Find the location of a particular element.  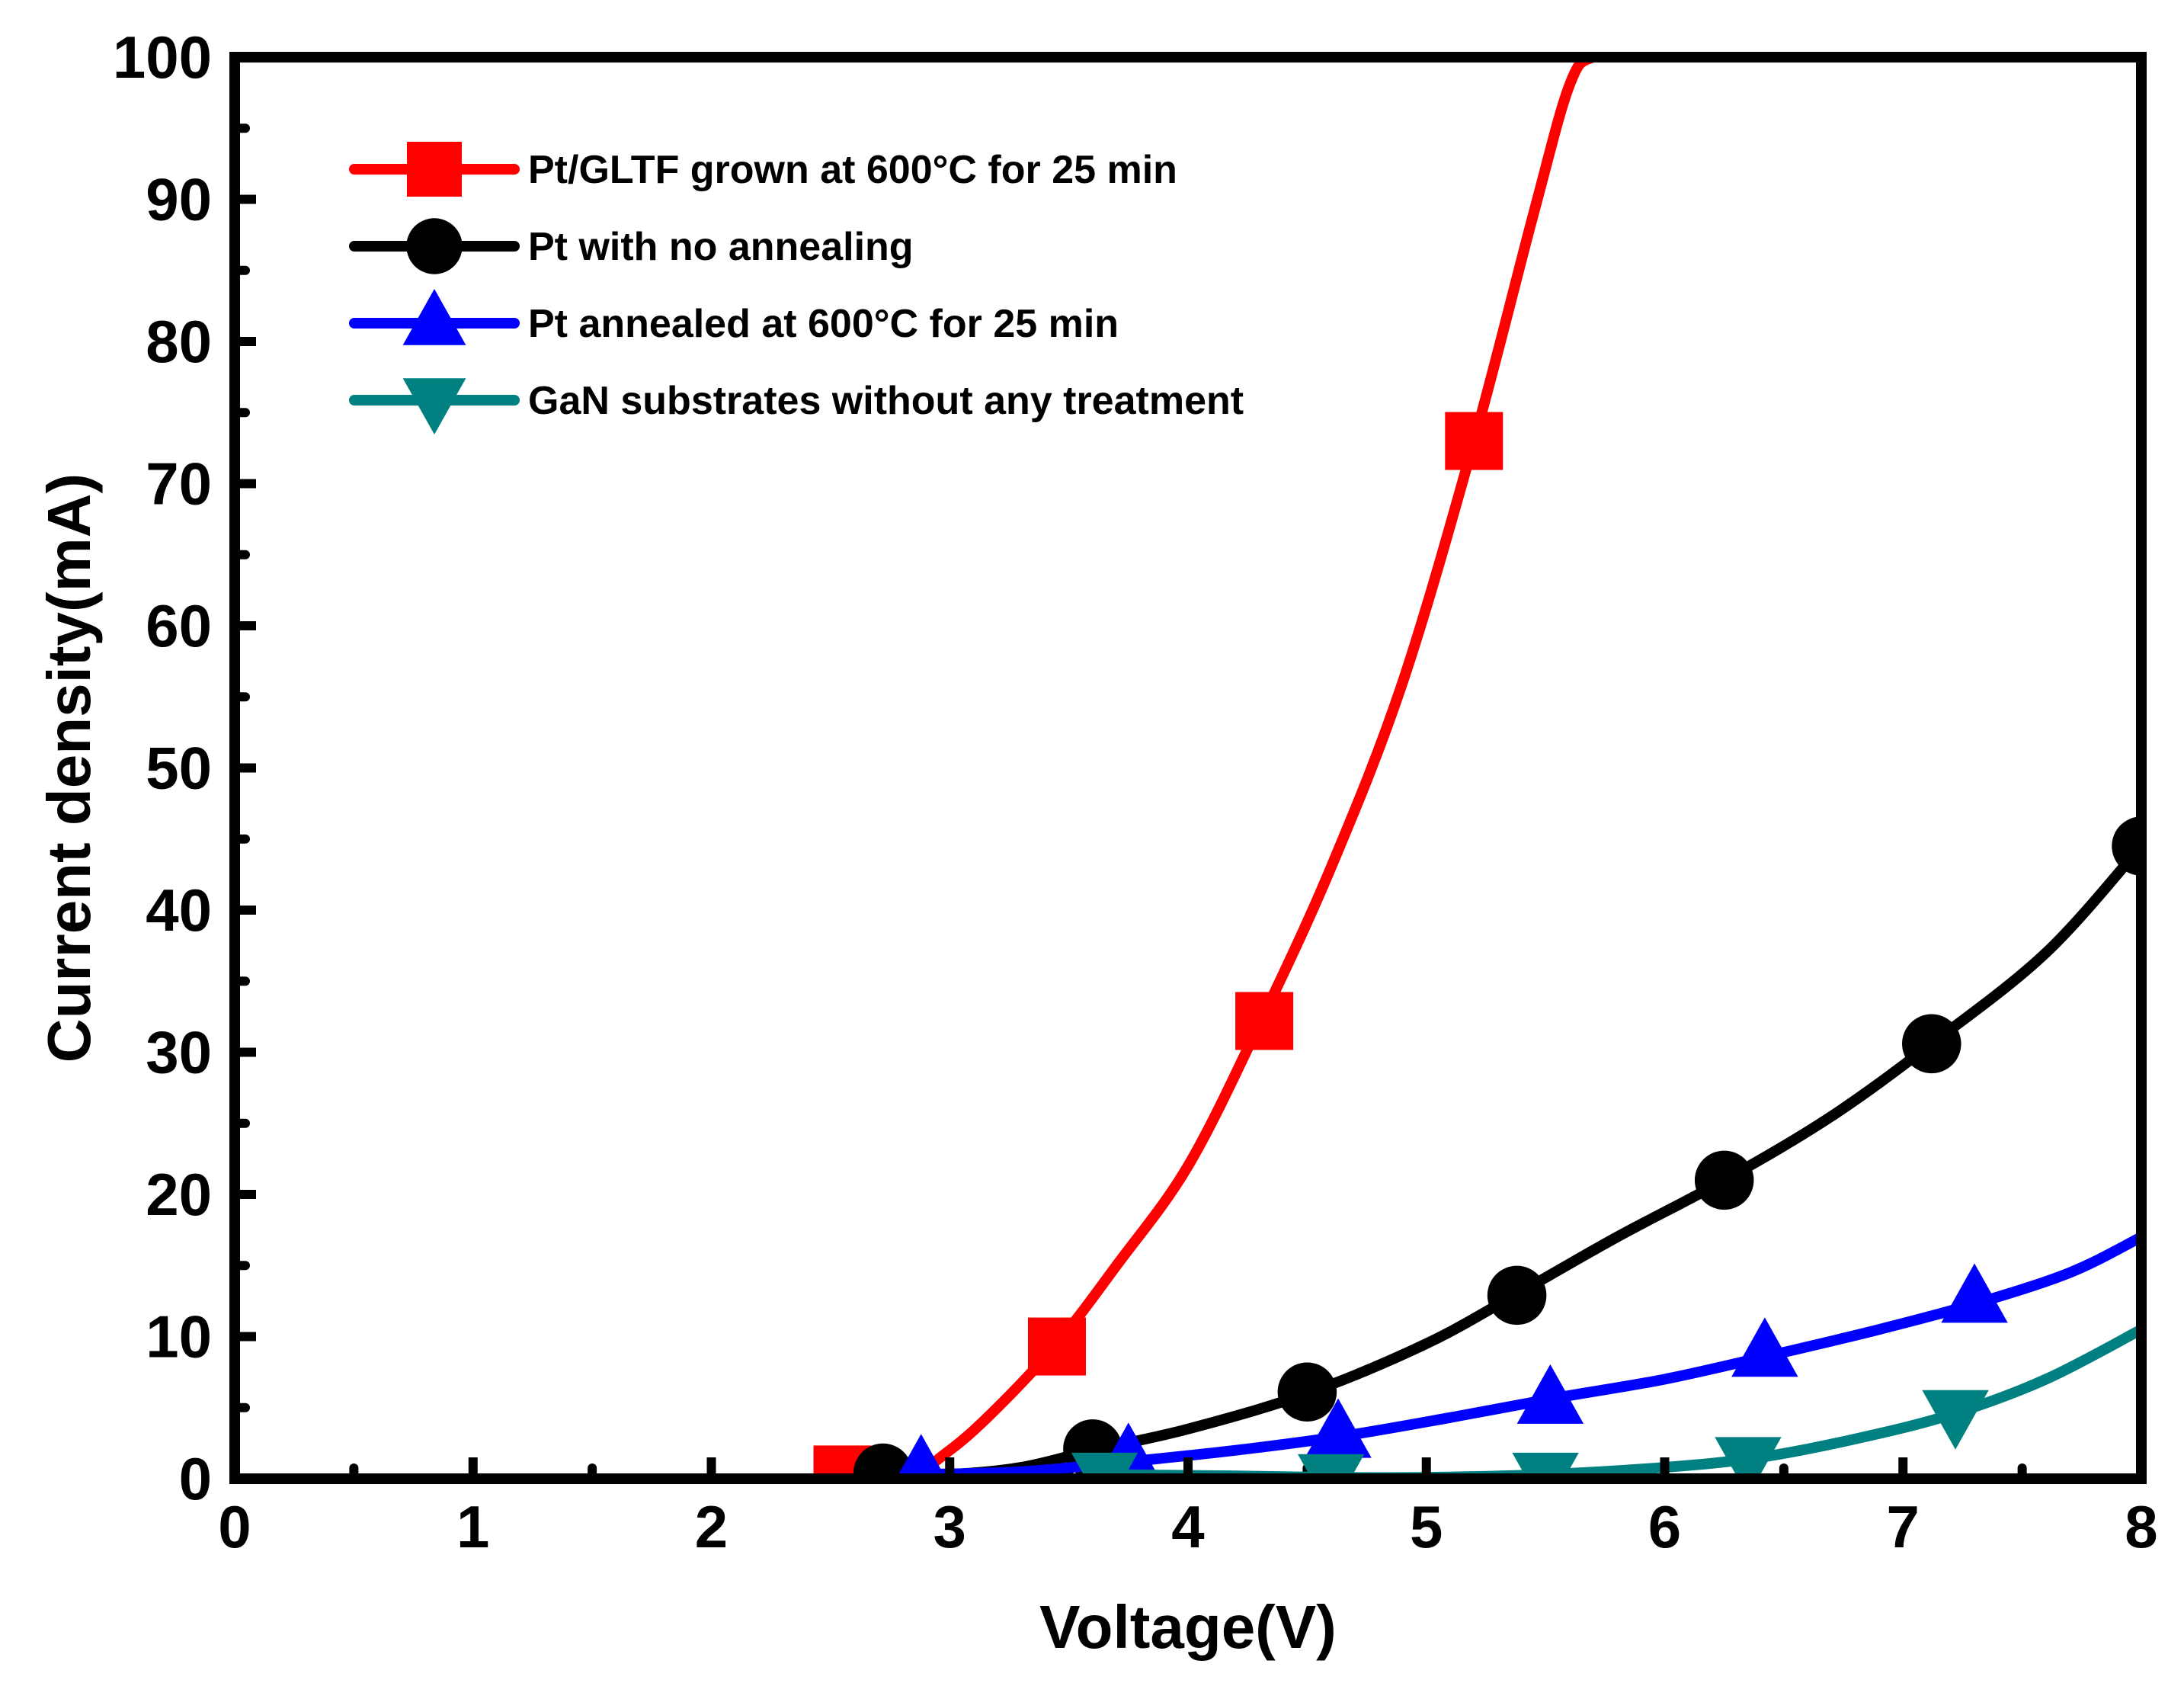

legend-item: Pt annealed at 600°C for 25 min is located at coordinates (734, 317).